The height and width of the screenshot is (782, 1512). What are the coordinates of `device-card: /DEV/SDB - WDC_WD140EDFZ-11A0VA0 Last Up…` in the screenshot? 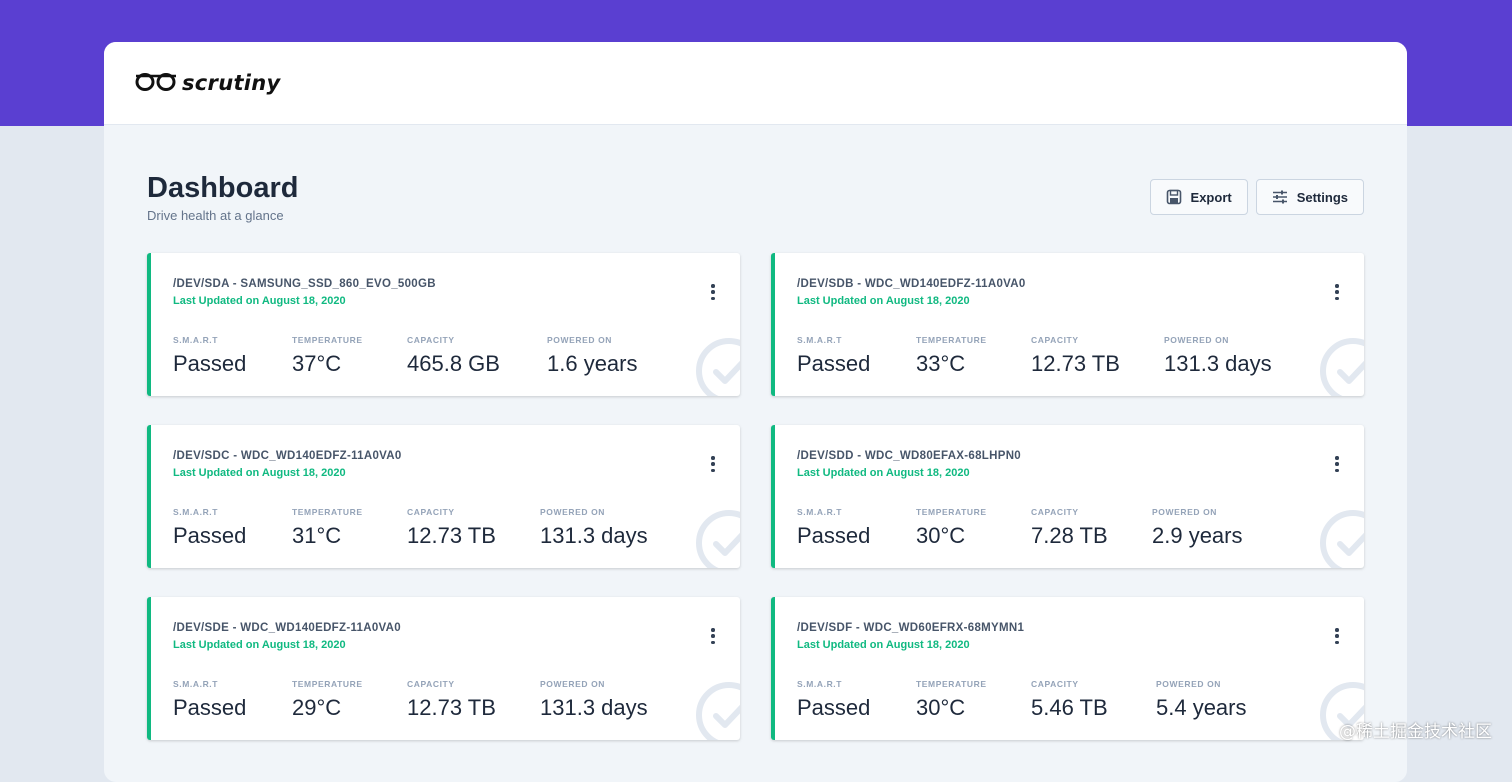 It's located at (1067, 324).